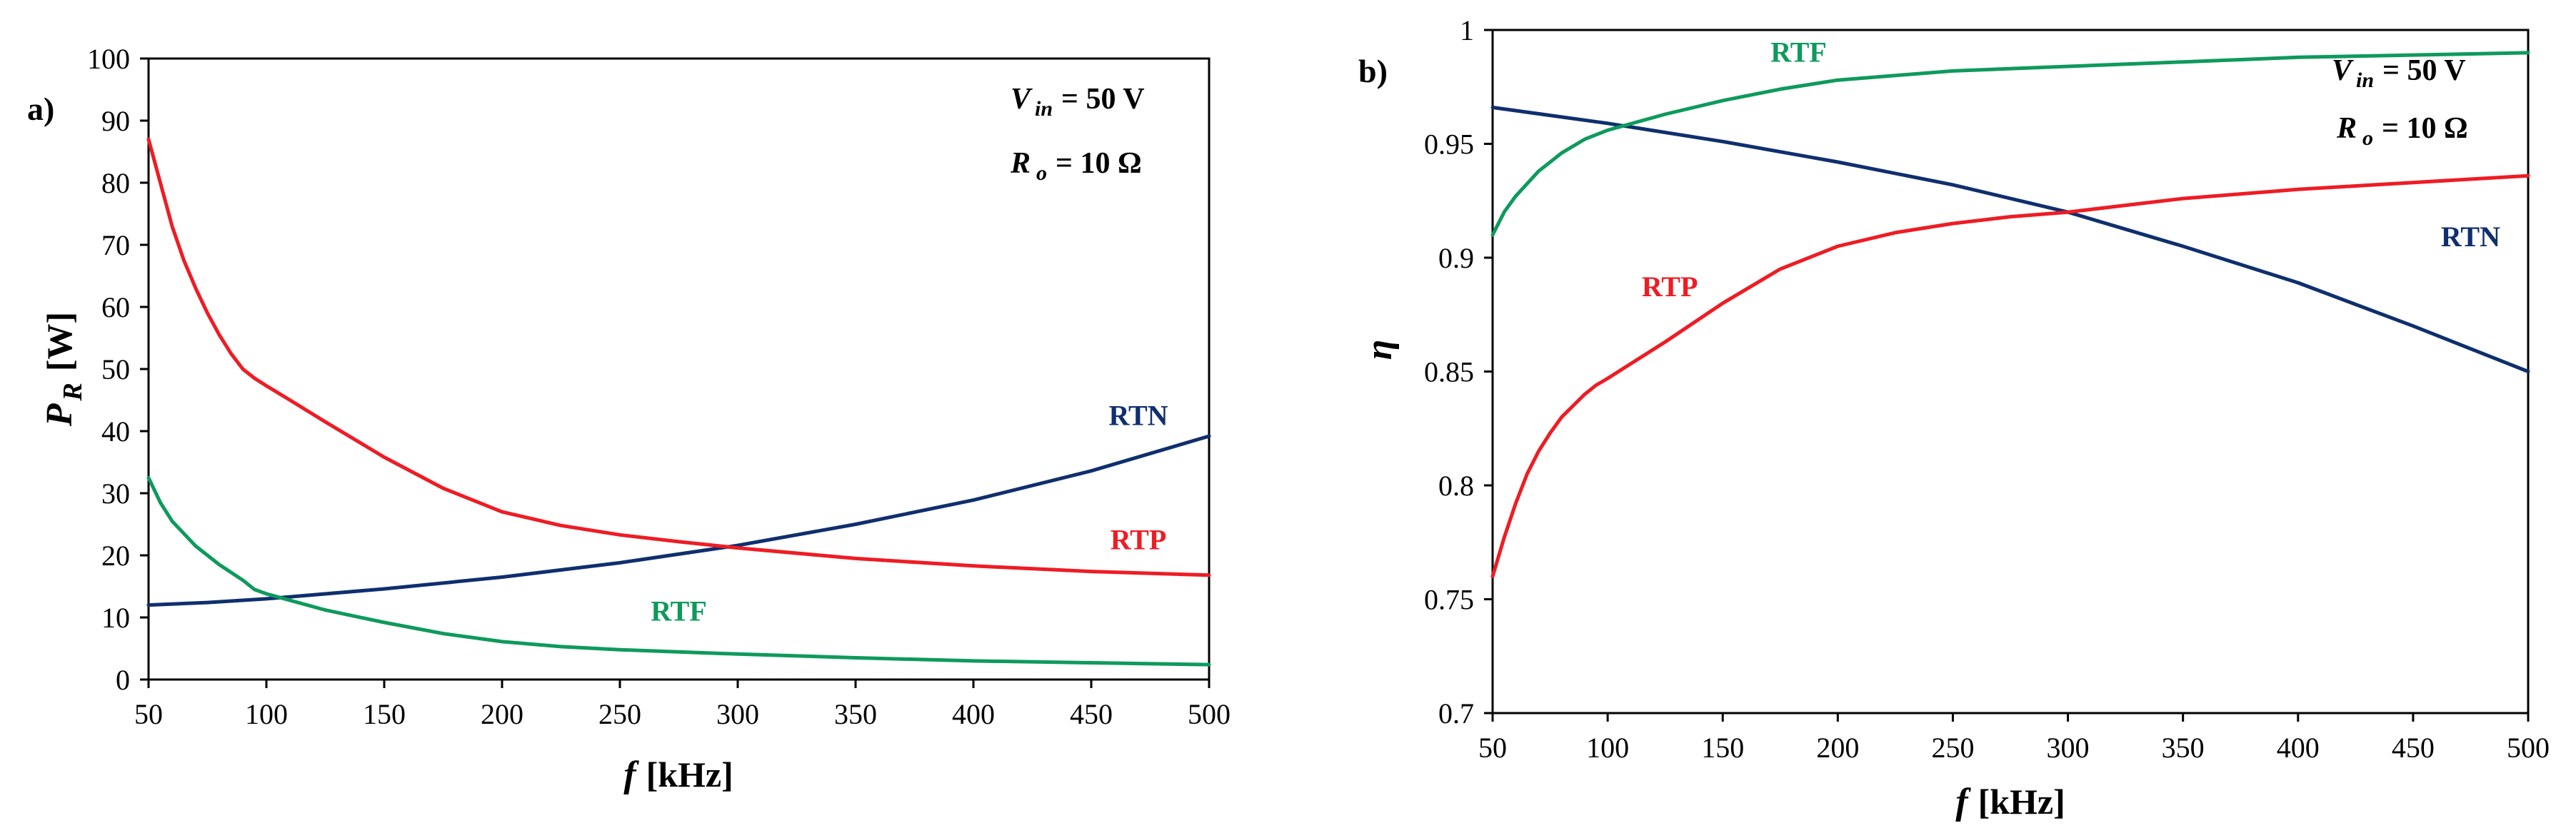 Image resolution: width=2576 pixels, height=838 pixels. What do you see at coordinates (1373, 71) in the screenshot?
I see `panel-label-b: b)` at bounding box center [1373, 71].